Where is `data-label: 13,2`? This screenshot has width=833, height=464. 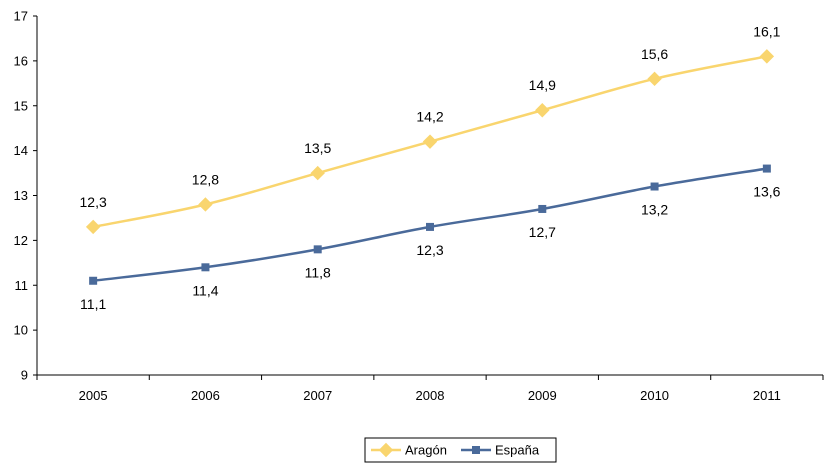 data-label: 13,2 is located at coordinates (654, 210).